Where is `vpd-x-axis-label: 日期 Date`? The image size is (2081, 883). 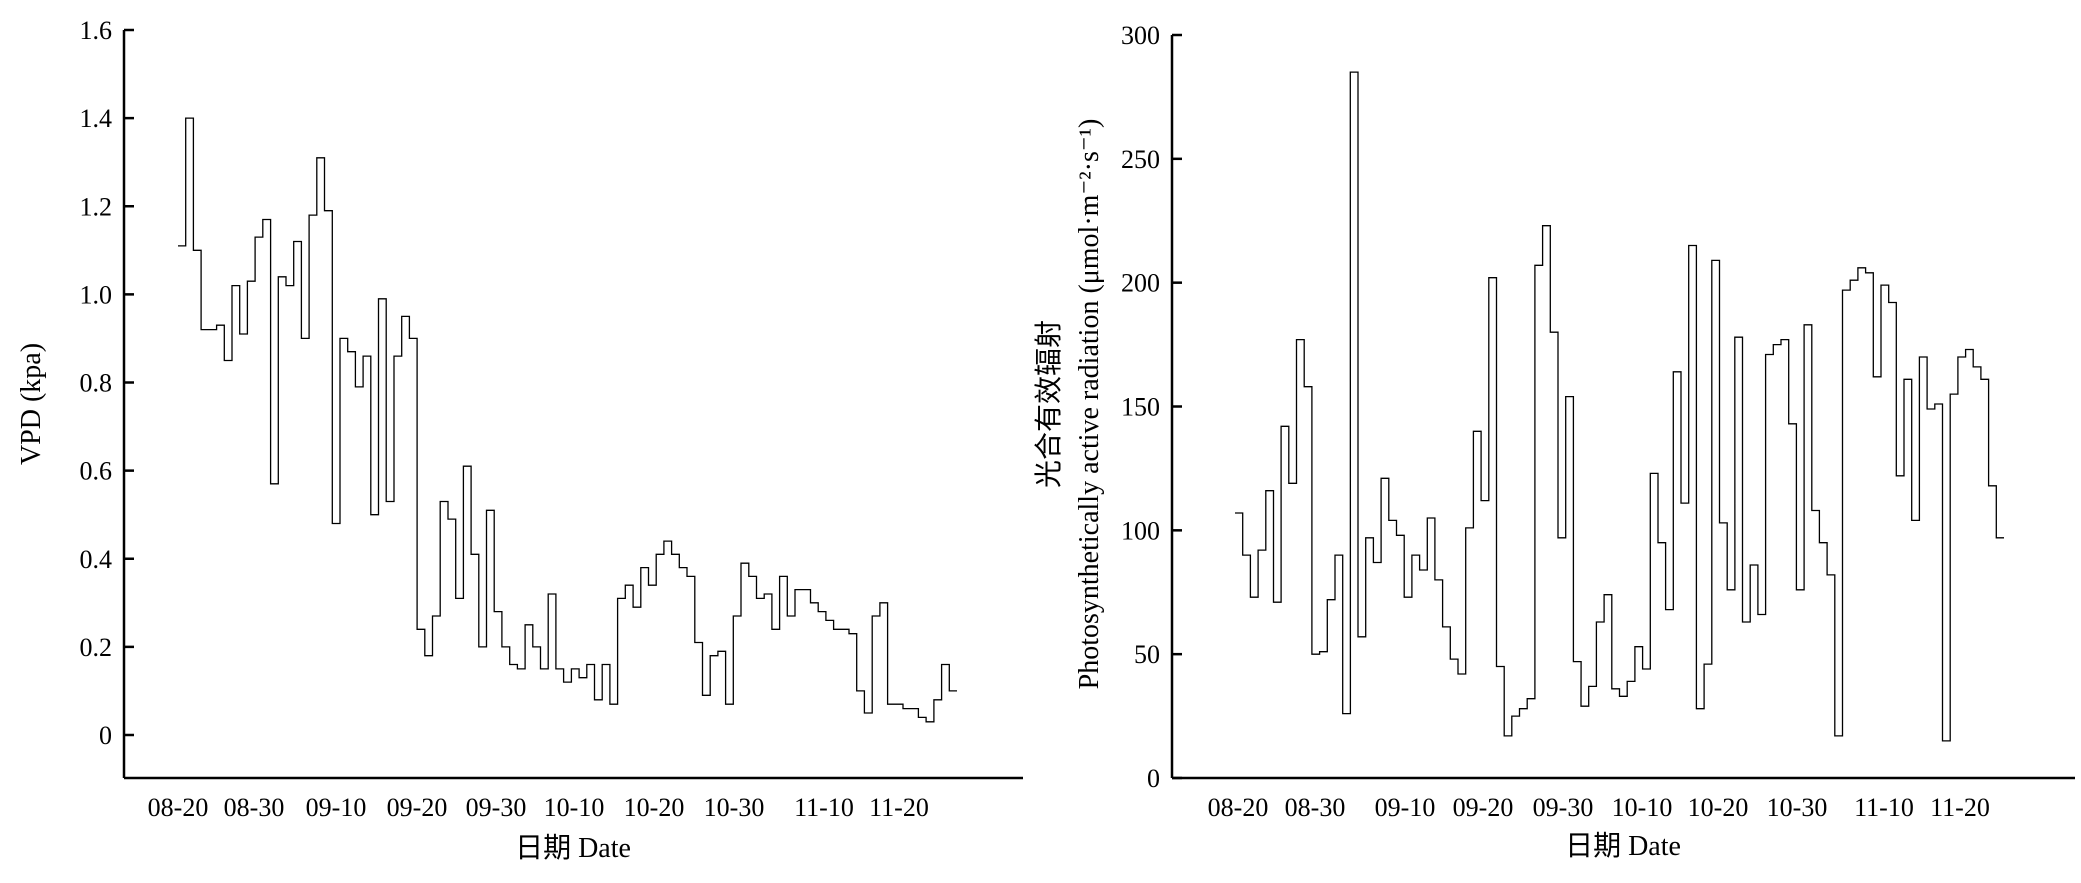 vpd-x-axis-label: 日期 Date is located at coordinates (573, 848).